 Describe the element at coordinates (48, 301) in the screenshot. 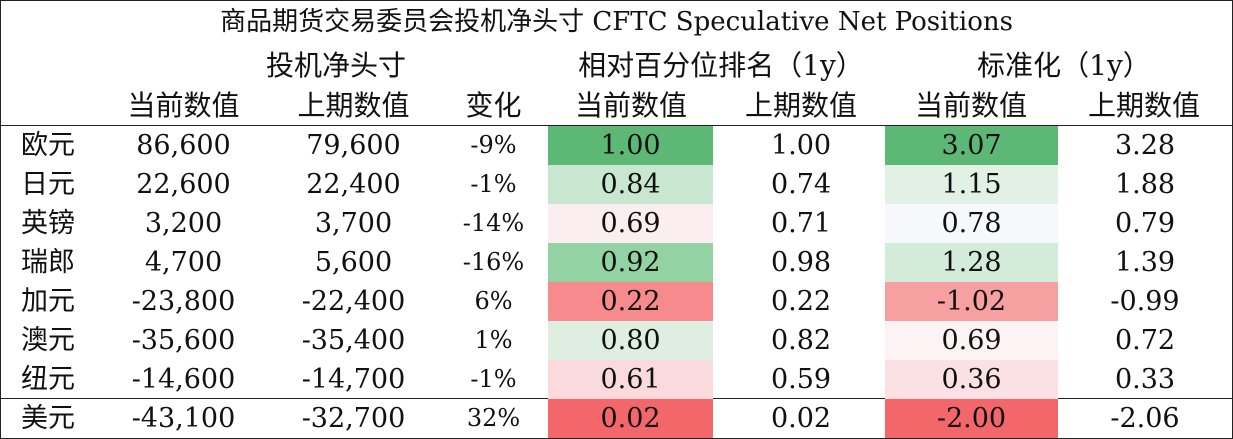

I see `currency-name: 加元` at that location.